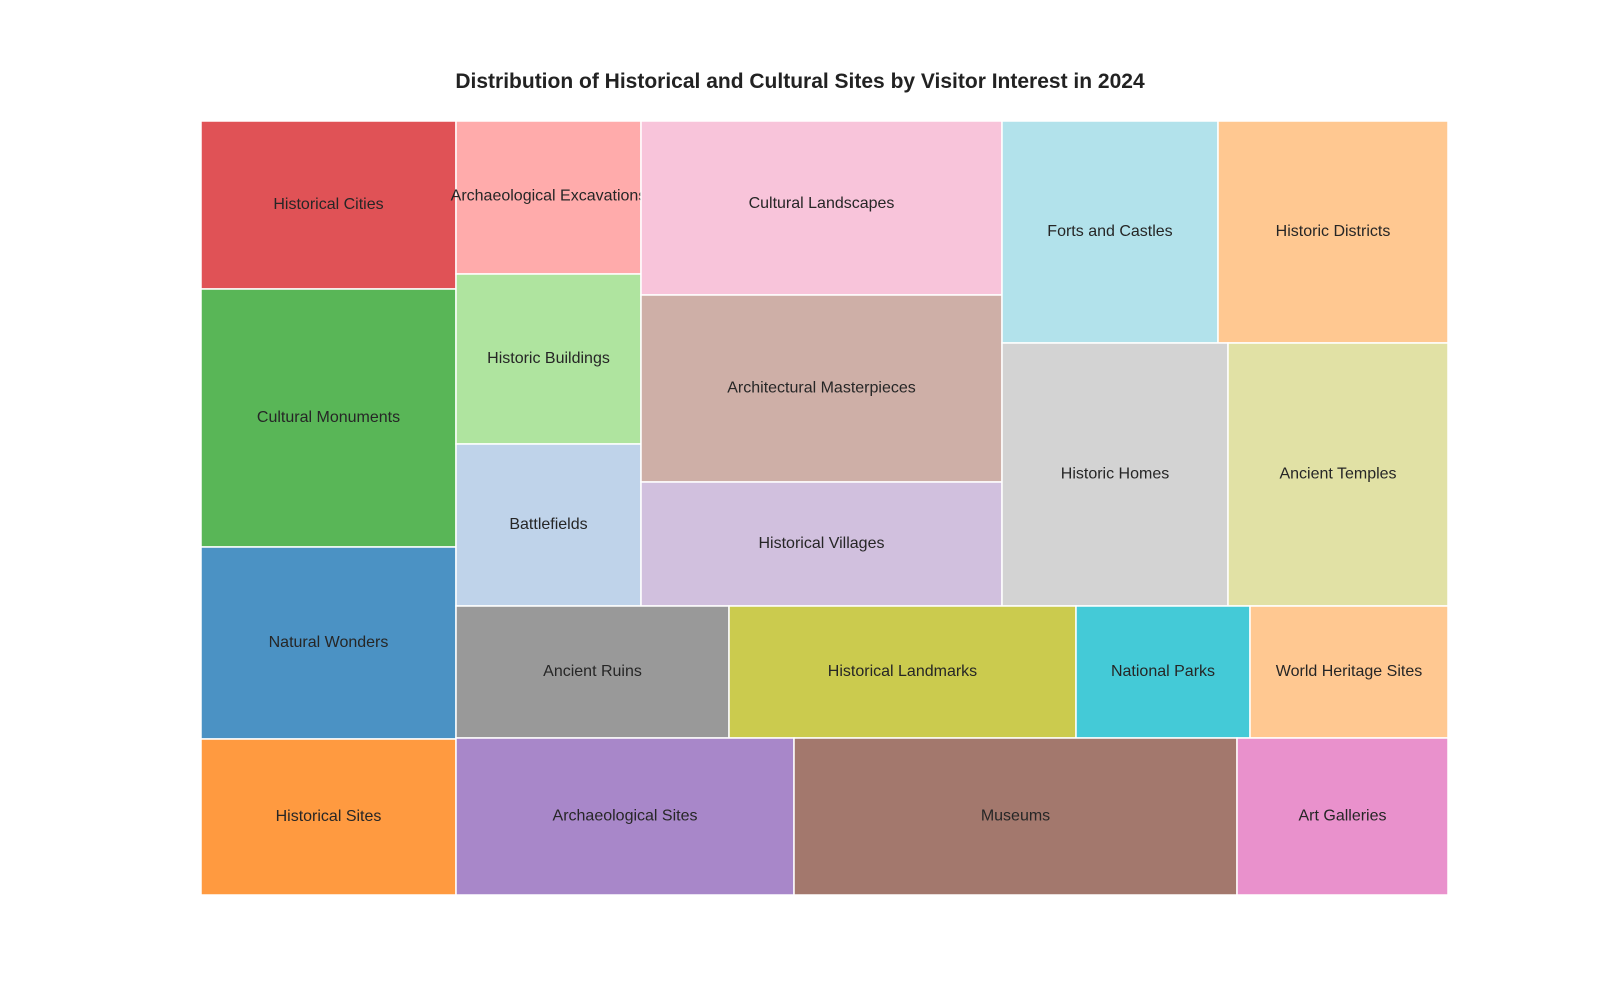 The height and width of the screenshot is (1000, 1600). I want to click on treemap-label-forts-and-castles: Forts and Castles, so click(1109, 231).